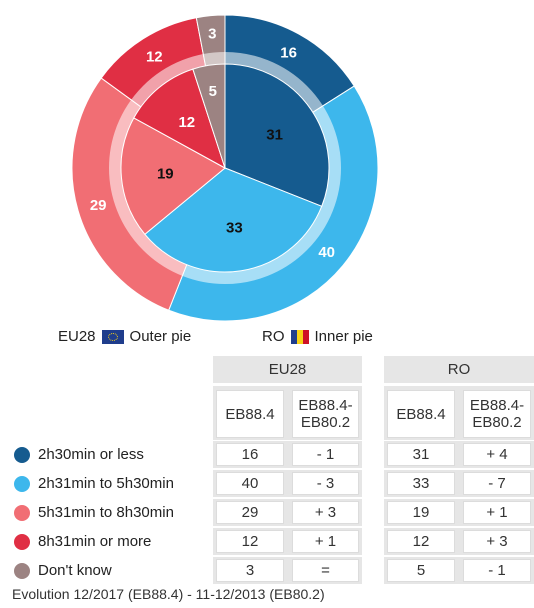 The width and height of the screenshot is (534, 608). I want to click on legend-eu28-label: EU28, so click(77, 336).